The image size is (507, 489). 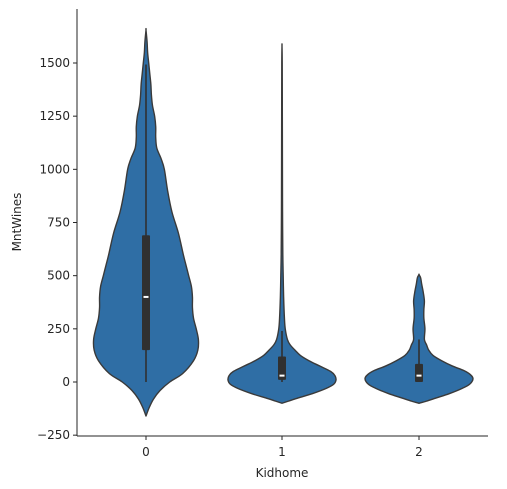 What do you see at coordinates (58, 329) in the screenshot?
I see `y-tick-label: 250` at bounding box center [58, 329].